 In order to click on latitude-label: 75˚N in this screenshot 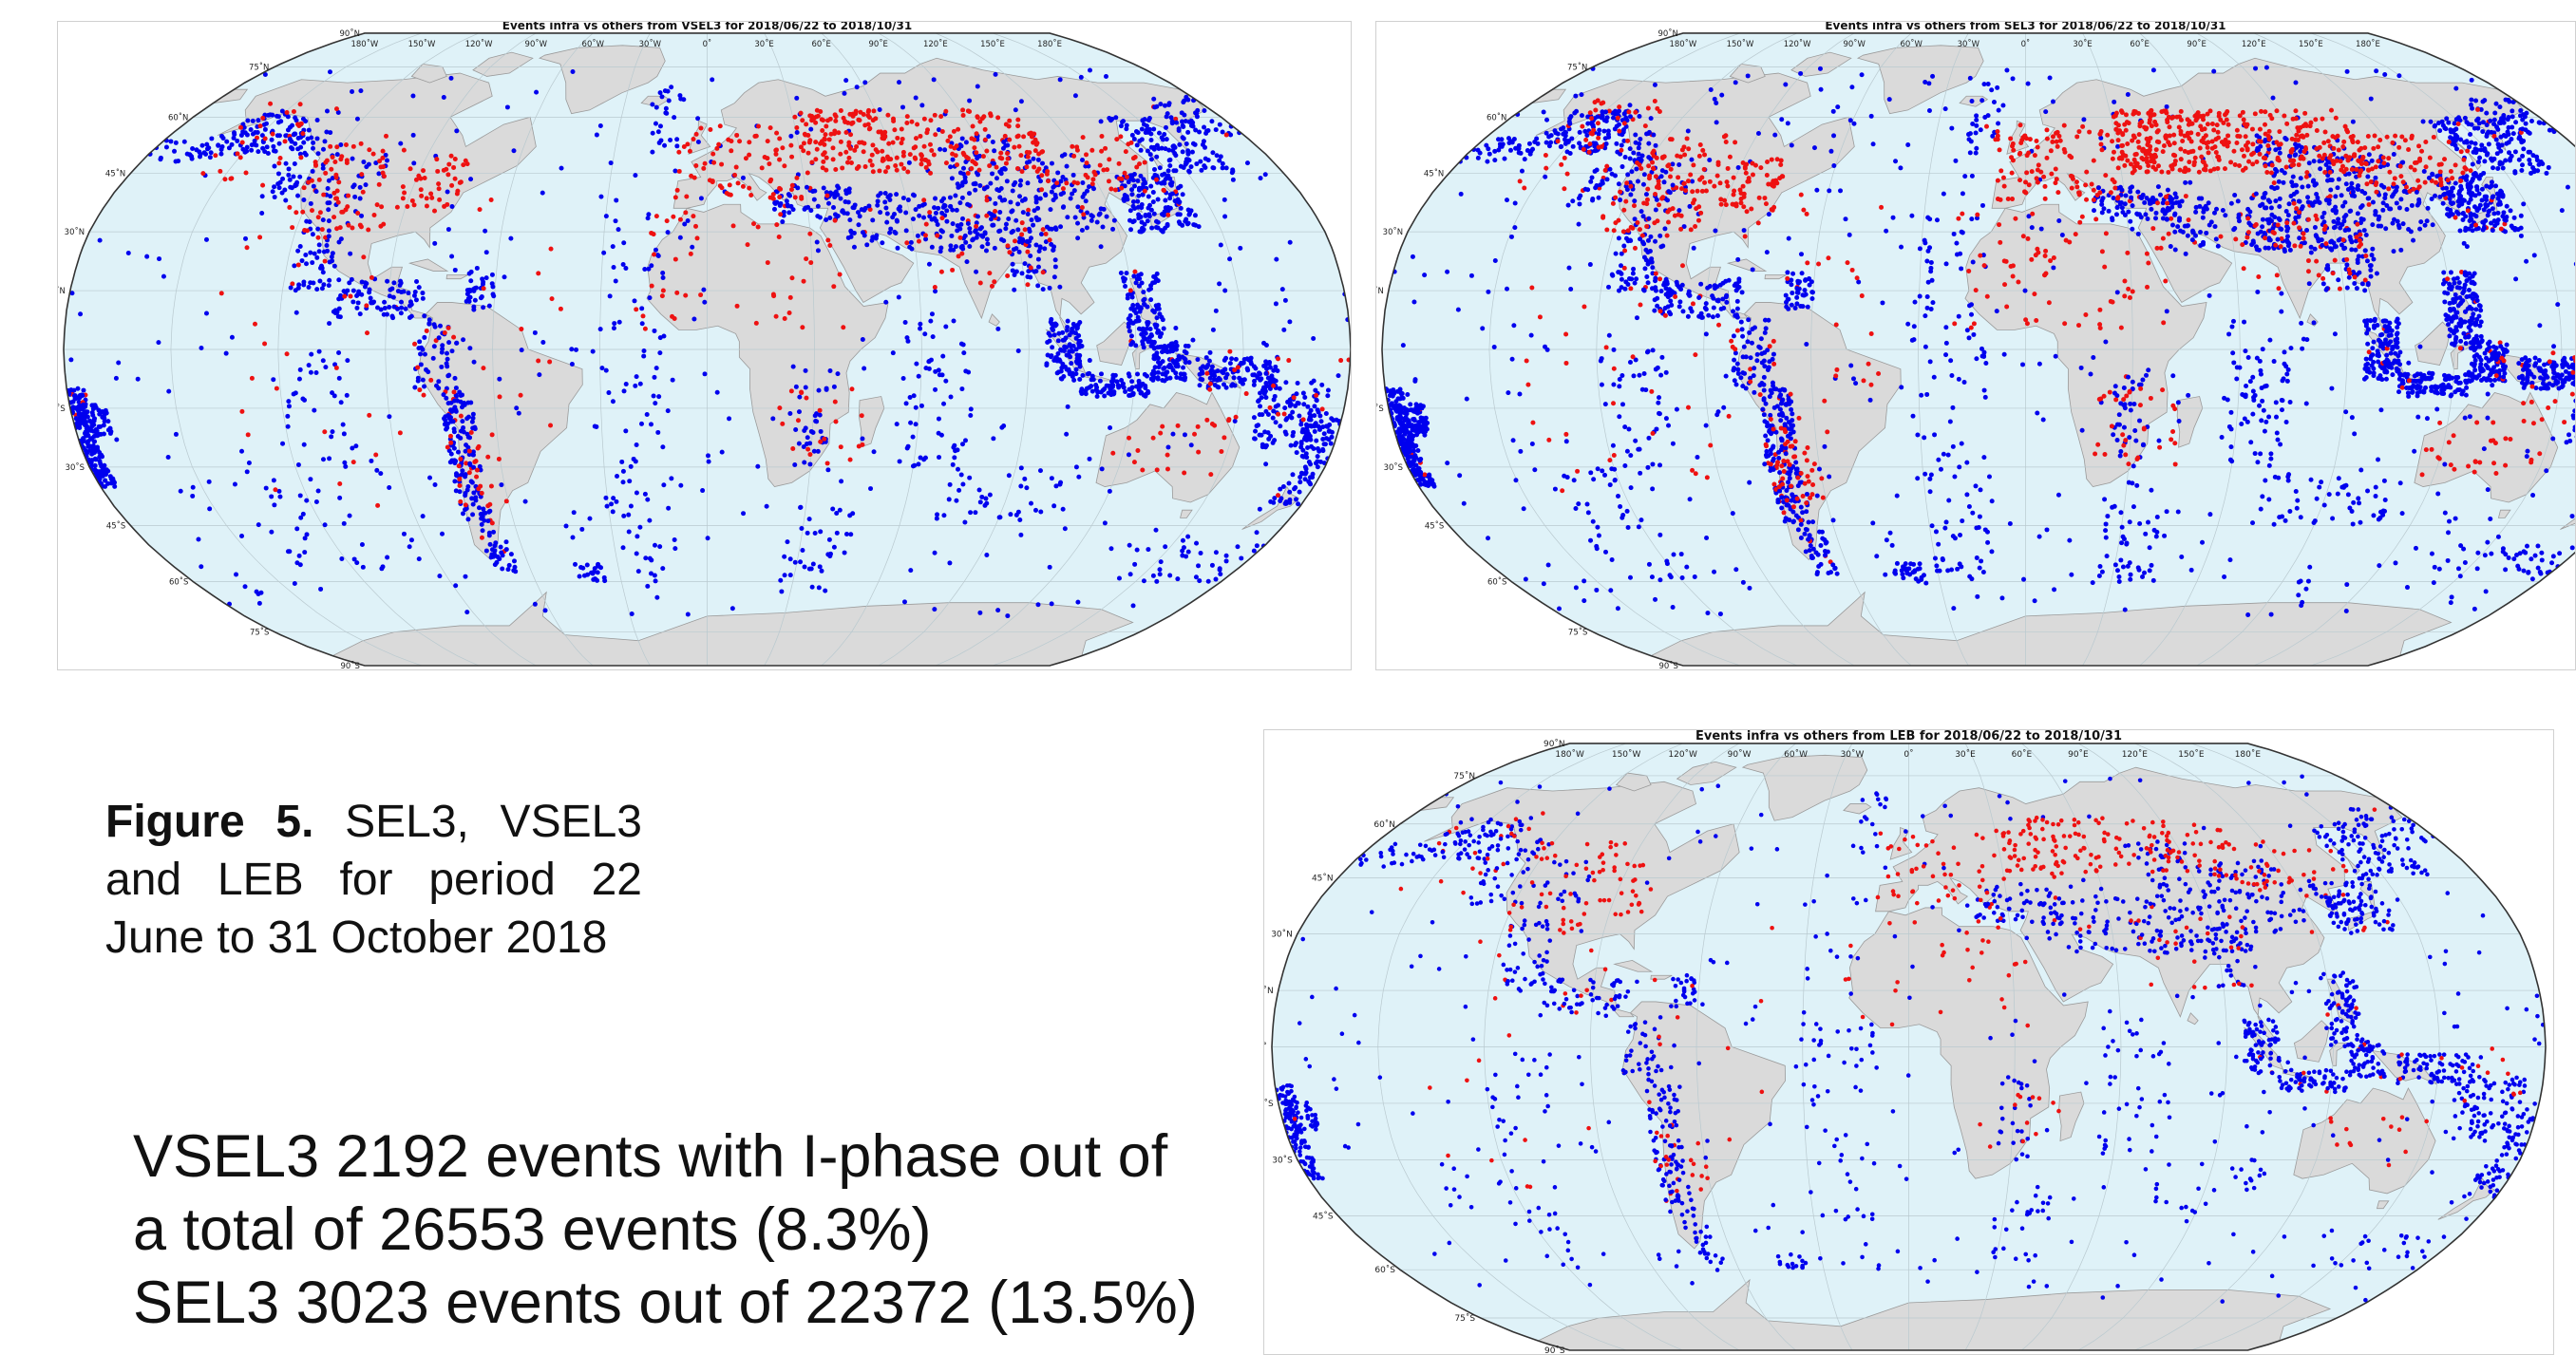, I will do `click(259, 66)`.